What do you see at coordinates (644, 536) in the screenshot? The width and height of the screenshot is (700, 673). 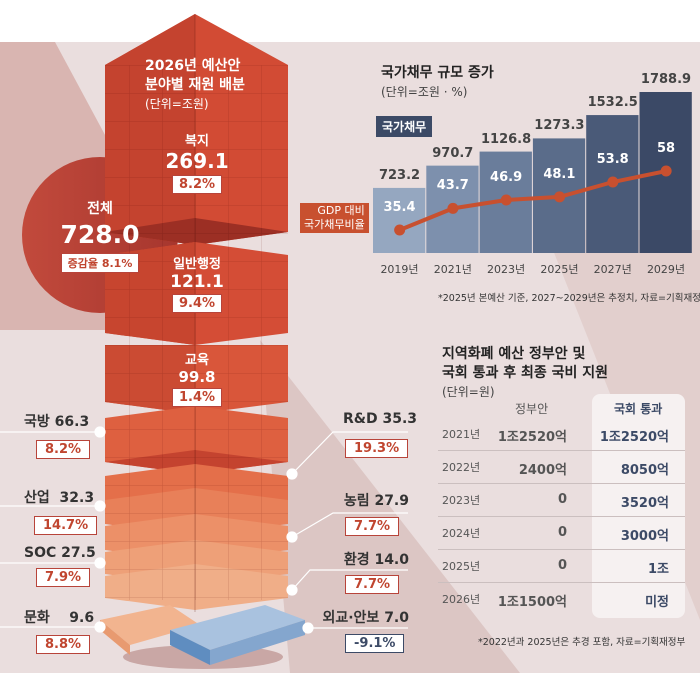 I see `row-passed: 3000억` at bounding box center [644, 536].